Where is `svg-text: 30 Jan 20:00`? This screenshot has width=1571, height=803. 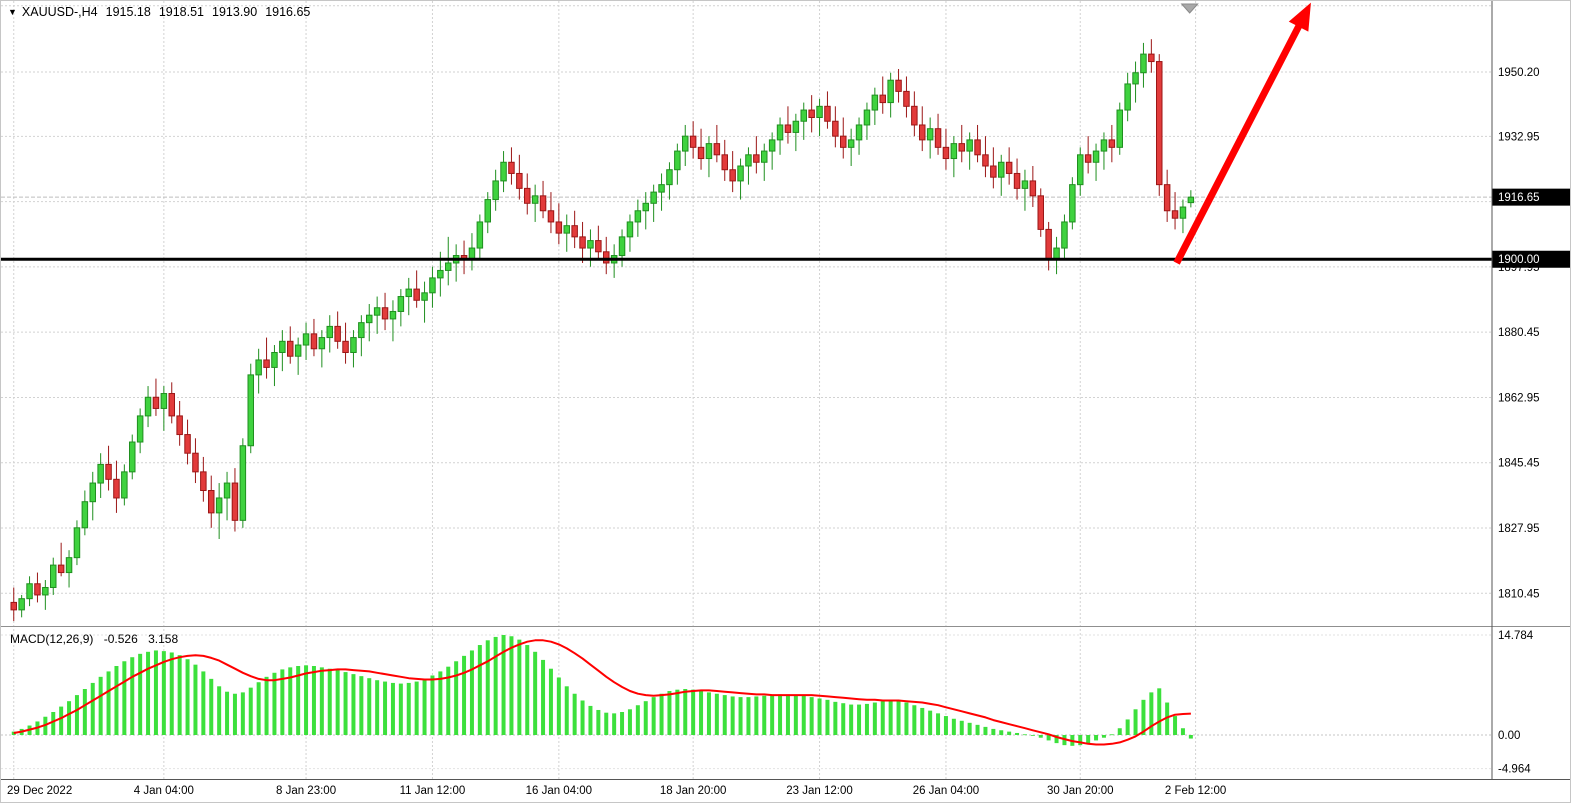 svg-text: 30 Jan 20:00 is located at coordinates (1080, 791).